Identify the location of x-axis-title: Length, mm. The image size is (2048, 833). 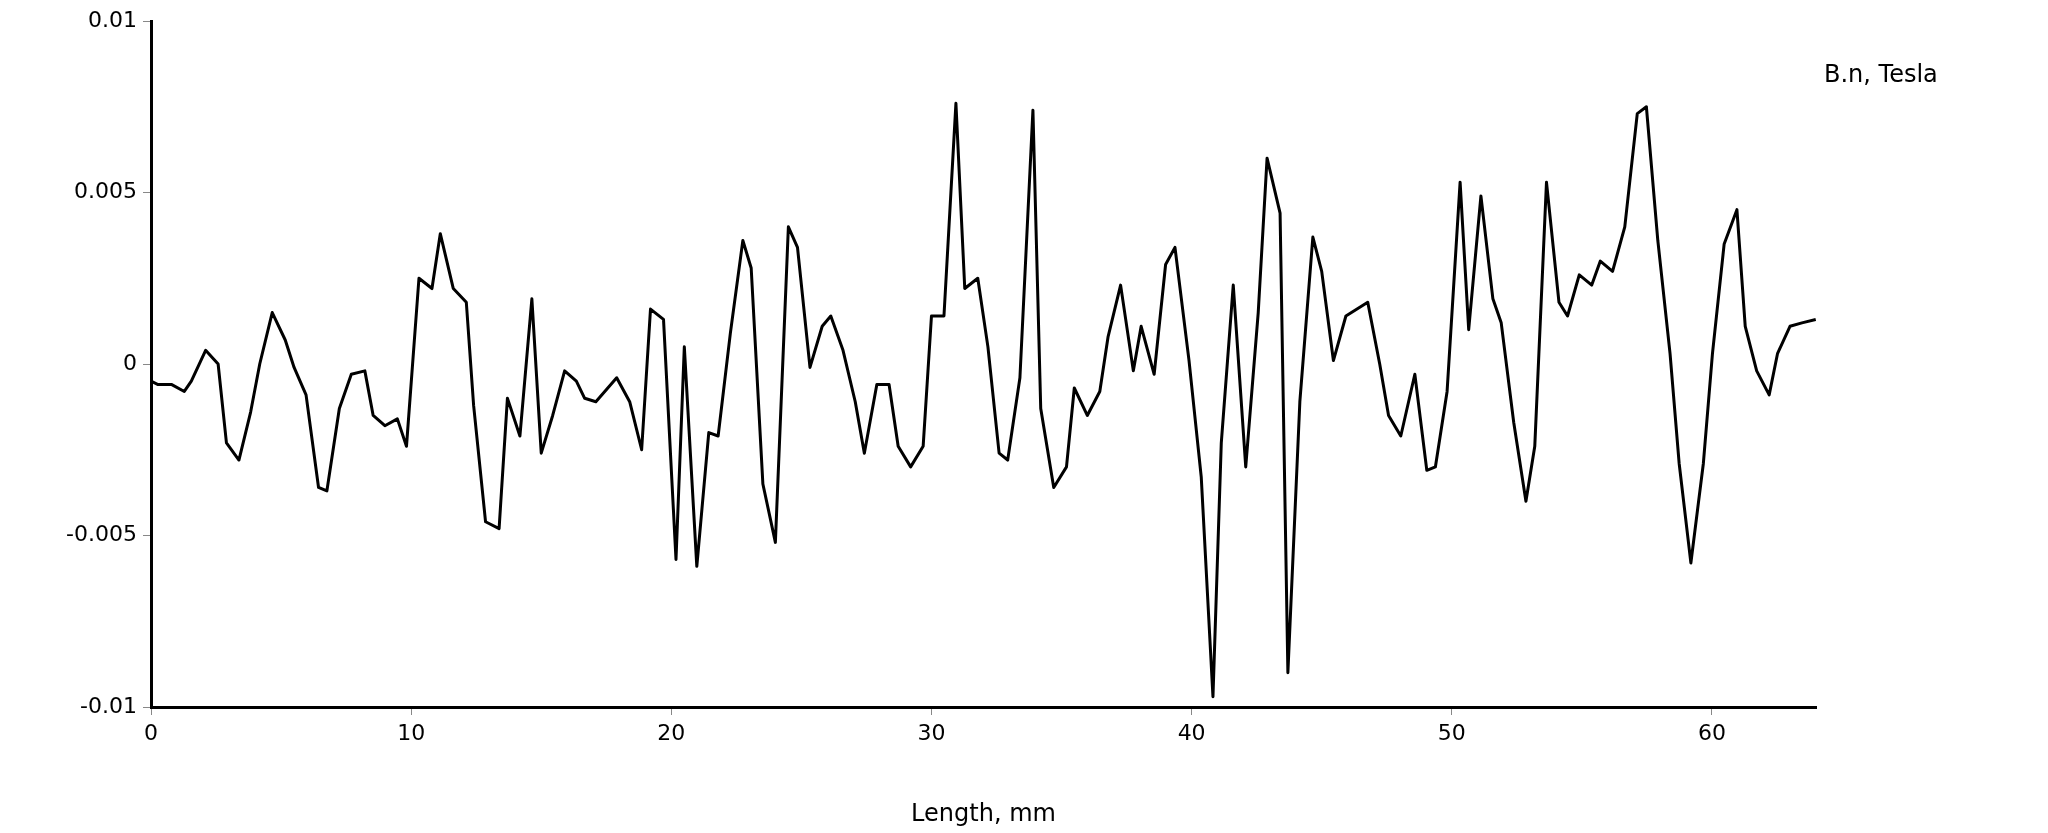
(983, 812).